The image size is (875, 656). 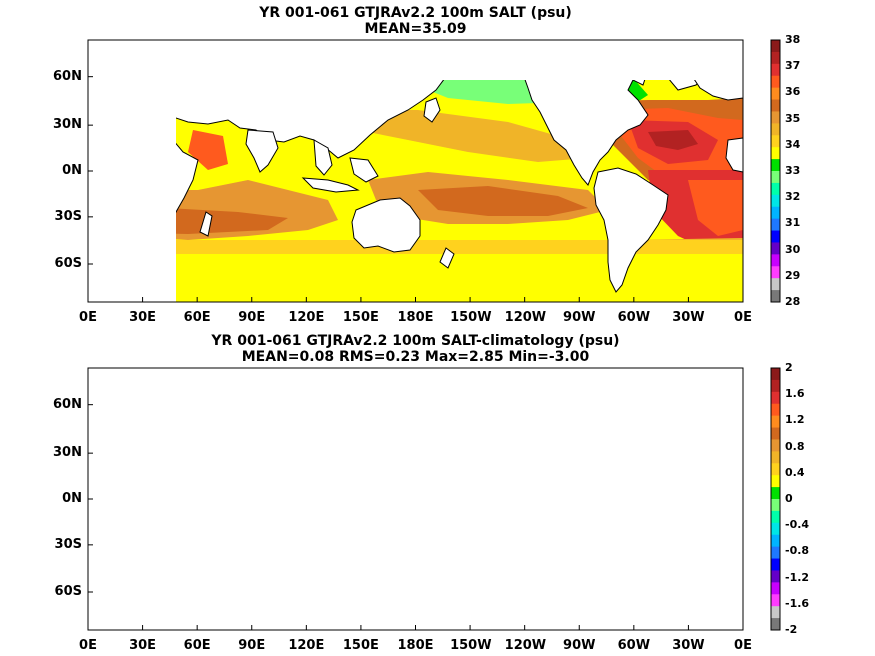 What do you see at coordinates (471, 645) in the screenshot?
I see `lon-label: 150W` at bounding box center [471, 645].